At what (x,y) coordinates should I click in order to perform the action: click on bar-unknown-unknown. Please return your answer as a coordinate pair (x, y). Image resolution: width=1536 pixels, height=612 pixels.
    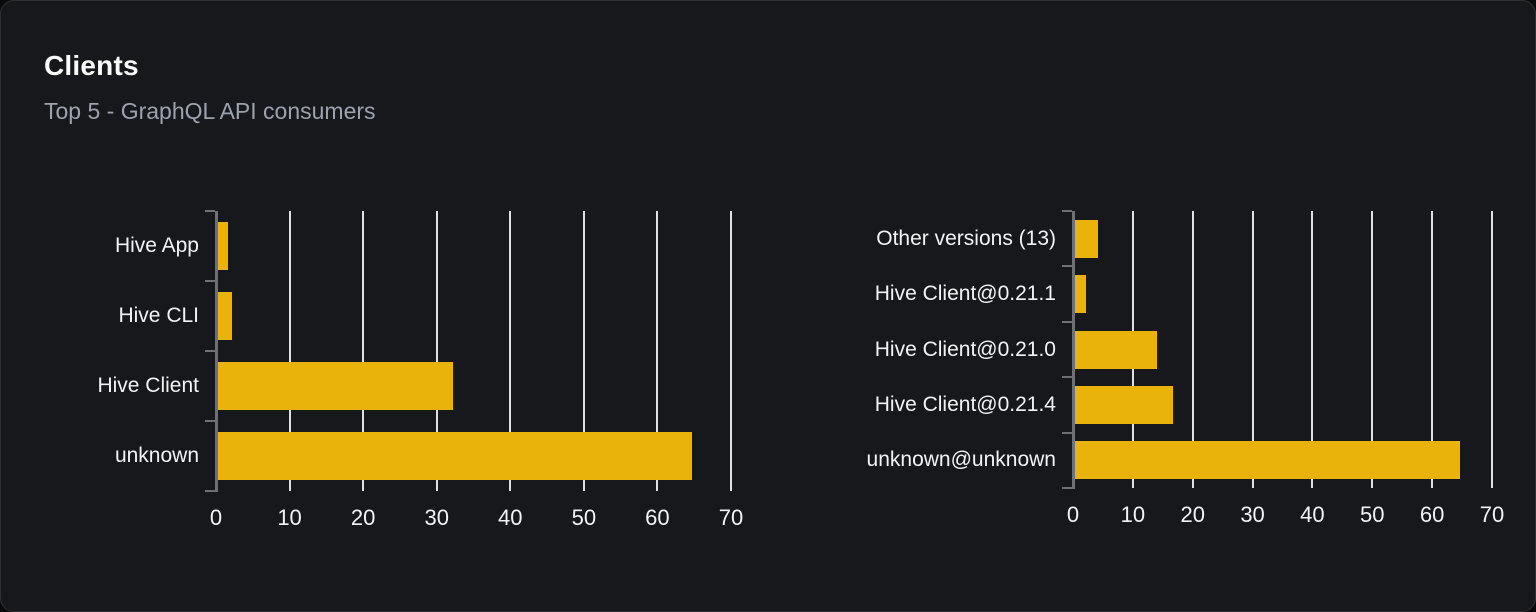
    Looking at the image, I should click on (1268, 460).